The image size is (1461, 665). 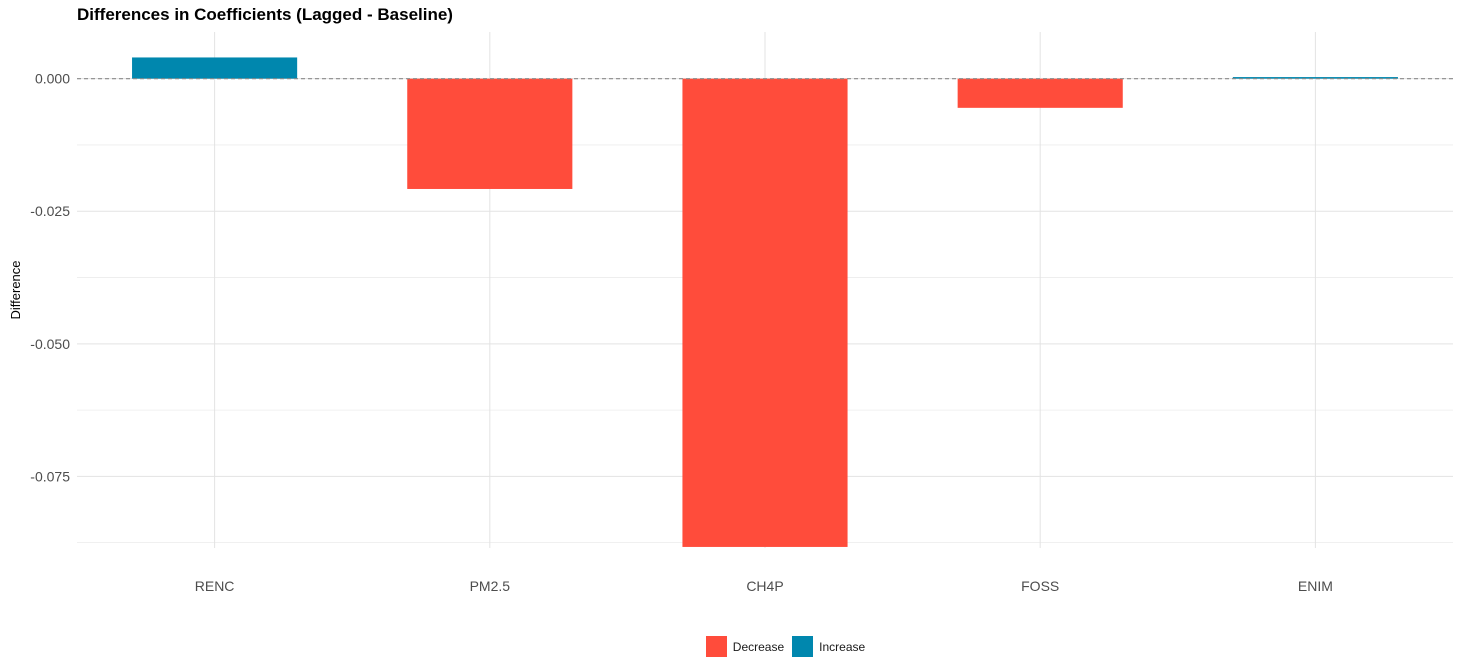 What do you see at coordinates (1040, 93) in the screenshot?
I see `bar-foss` at bounding box center [1040, 93].